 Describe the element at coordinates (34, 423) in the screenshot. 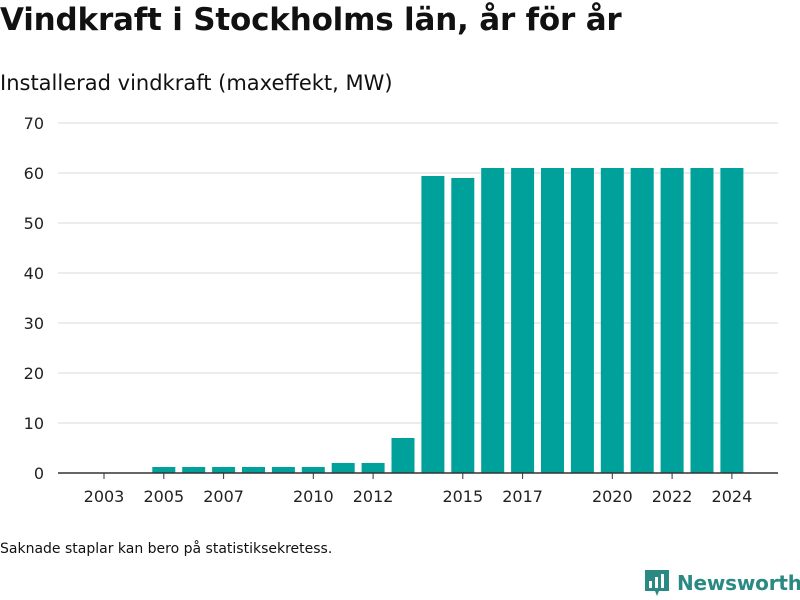

I see `y-tick-label-10: 10` at that location.